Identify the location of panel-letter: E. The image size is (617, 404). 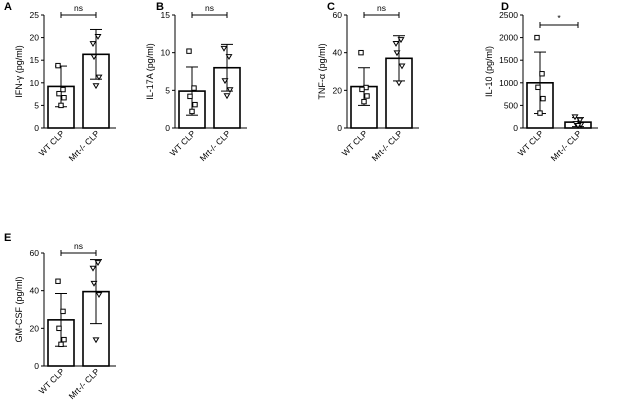
(7, 238).